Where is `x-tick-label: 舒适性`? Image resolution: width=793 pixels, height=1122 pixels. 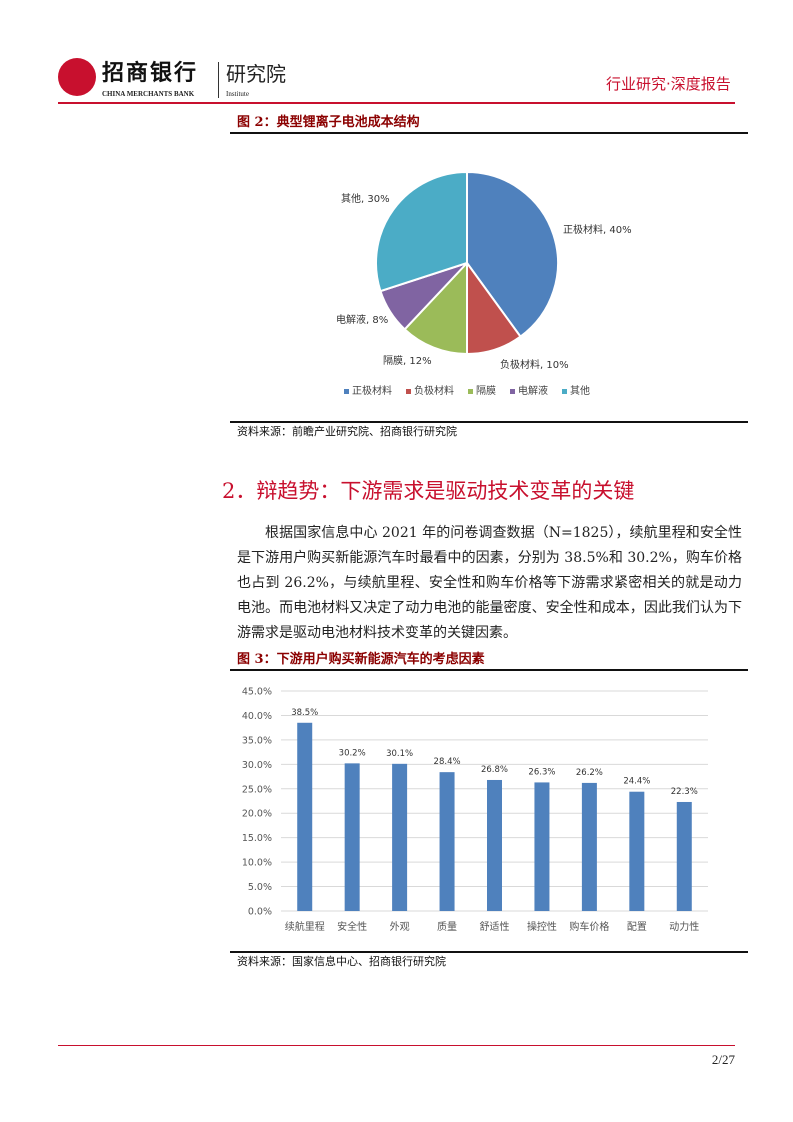 x-tick-label: 舒适性 is located at coordinates (495, 926).